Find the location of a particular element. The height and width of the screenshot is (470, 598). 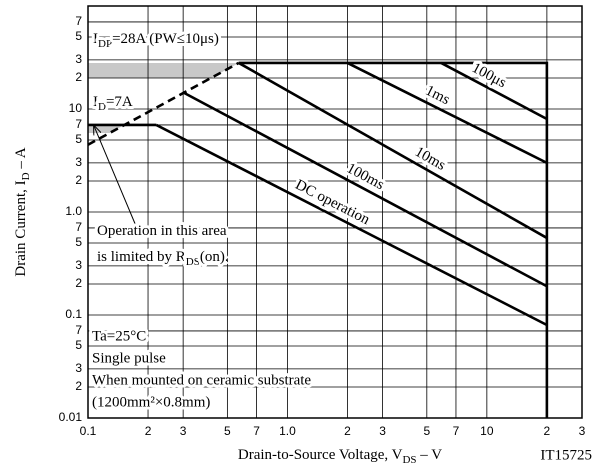

limit-label: ID=7A is located at coordinates (113, 103).